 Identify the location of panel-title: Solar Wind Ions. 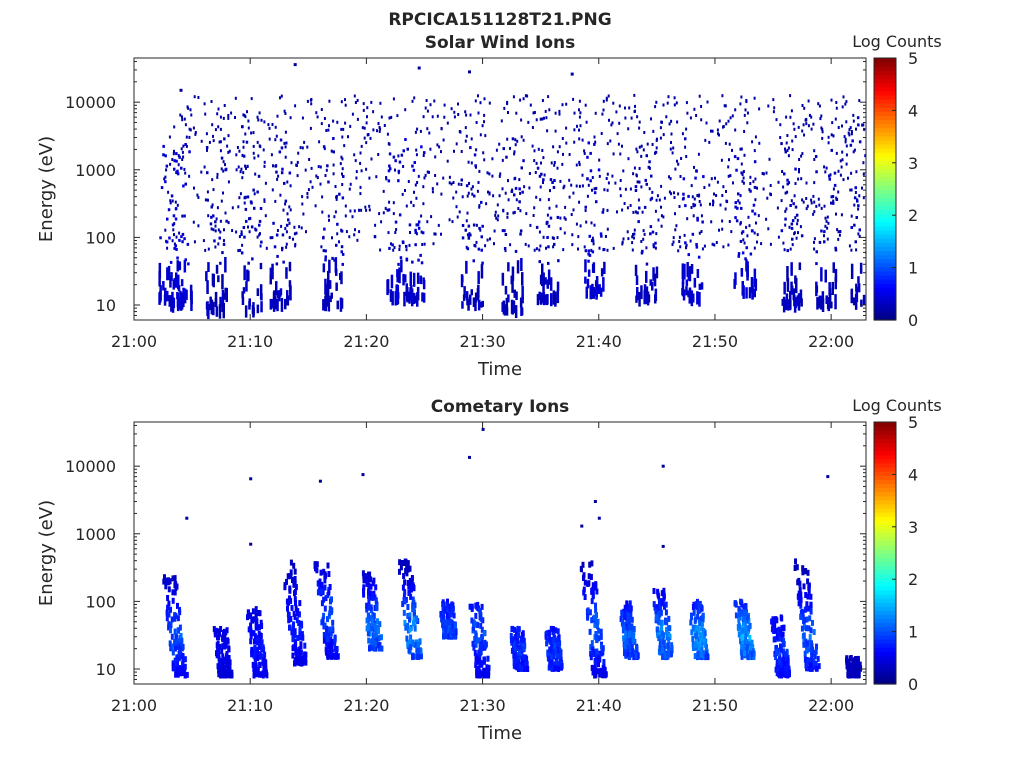
(500, 43).